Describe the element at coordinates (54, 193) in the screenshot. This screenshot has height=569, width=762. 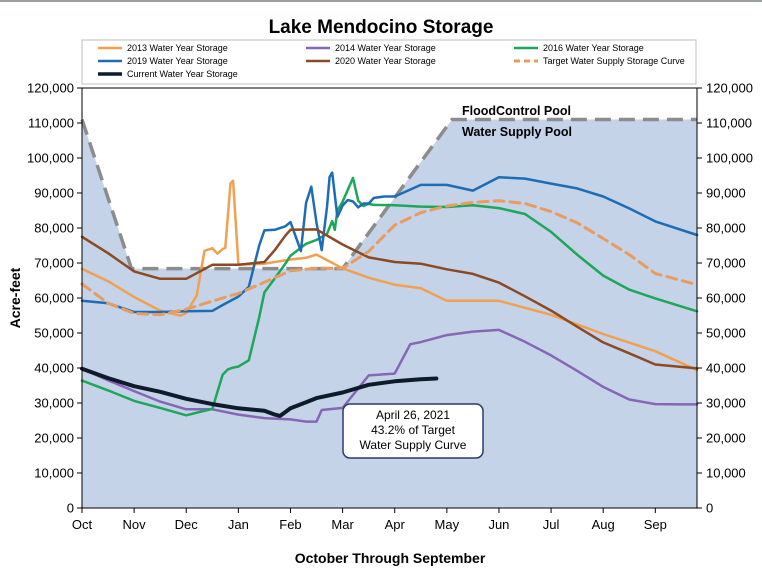
I see `y-tick-label-left: 90,000` at that location.